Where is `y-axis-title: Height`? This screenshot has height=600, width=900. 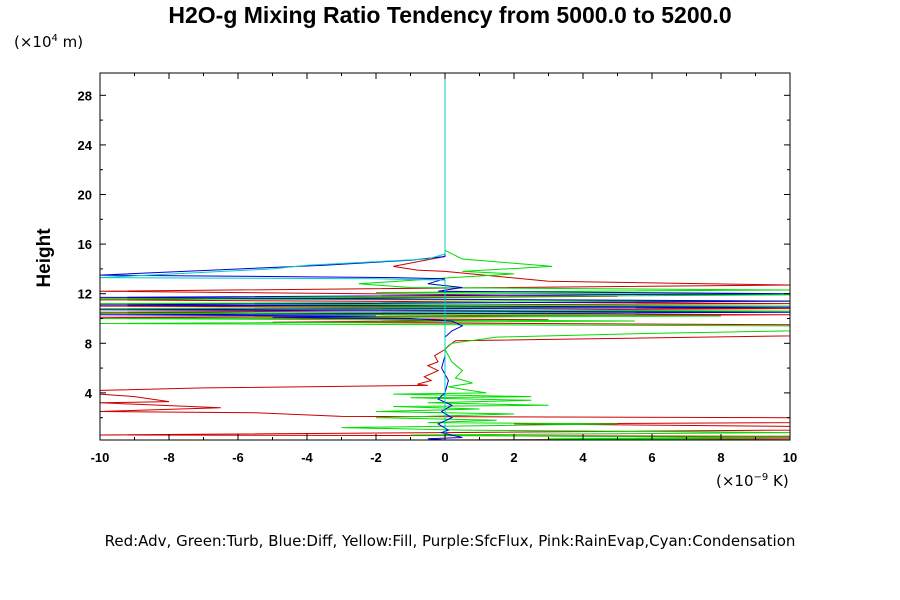
y-axis-title: Height is located at coordinates (44, 258).